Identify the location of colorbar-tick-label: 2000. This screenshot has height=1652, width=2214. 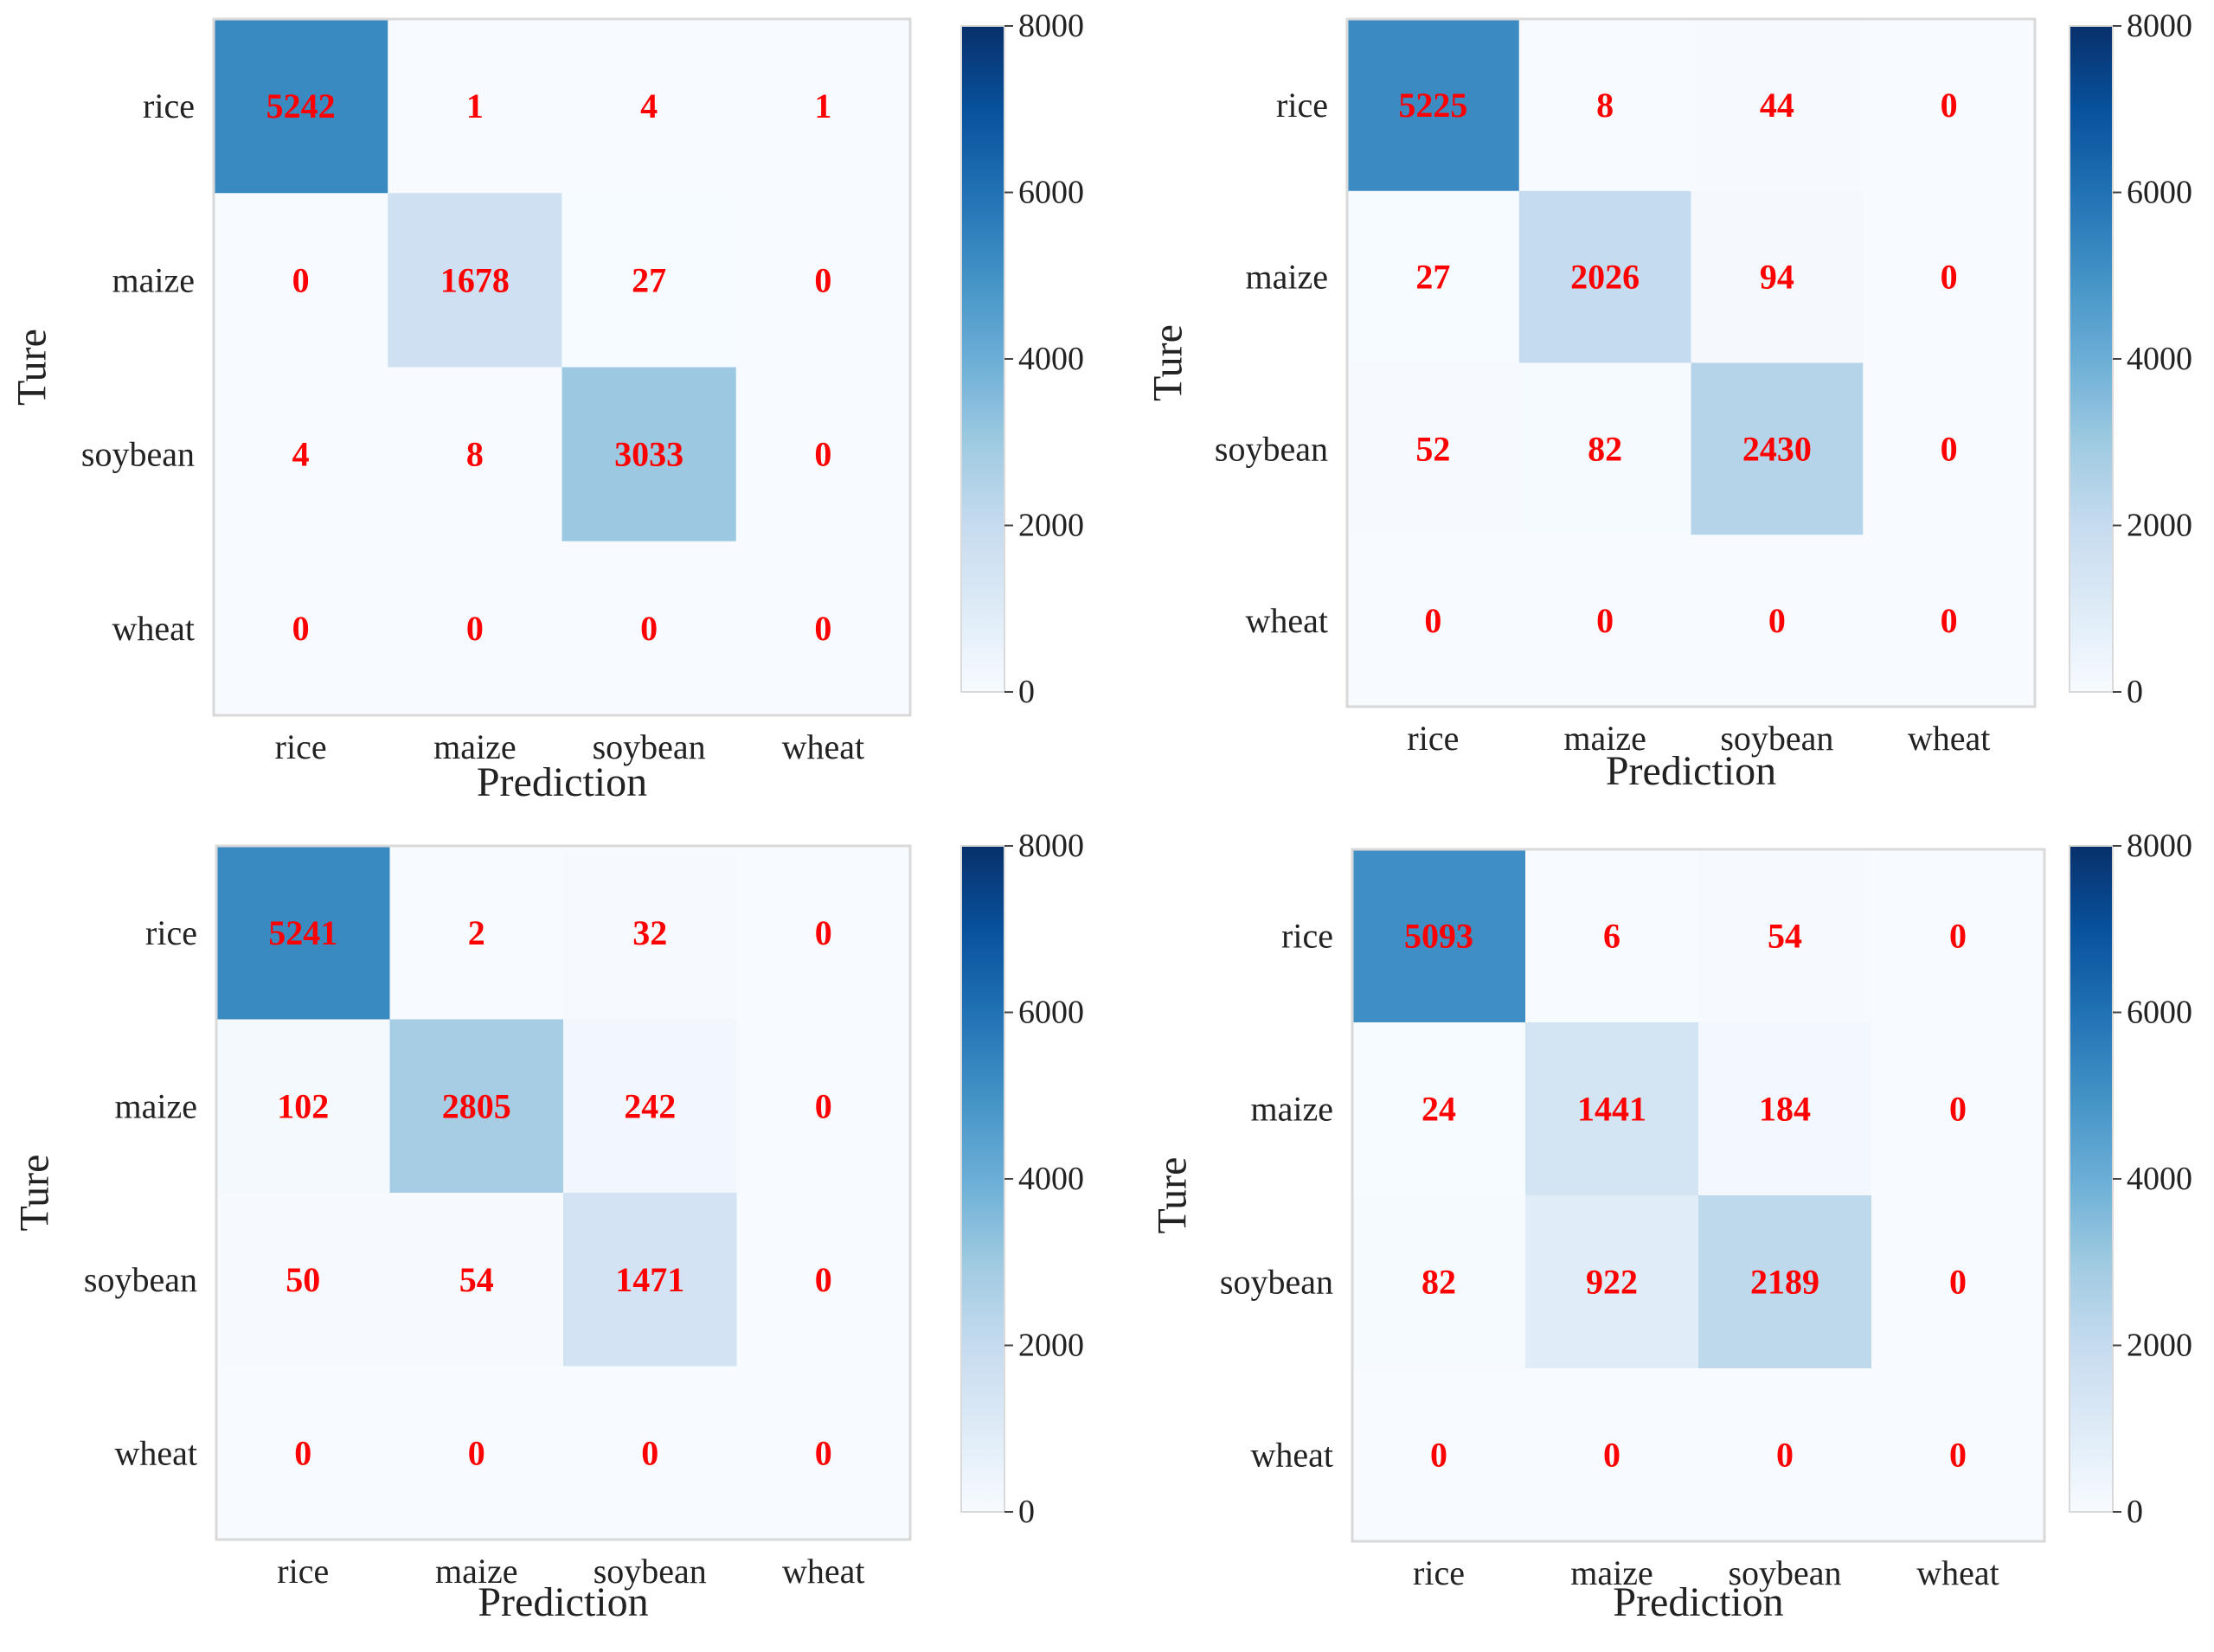
(1051, 526).